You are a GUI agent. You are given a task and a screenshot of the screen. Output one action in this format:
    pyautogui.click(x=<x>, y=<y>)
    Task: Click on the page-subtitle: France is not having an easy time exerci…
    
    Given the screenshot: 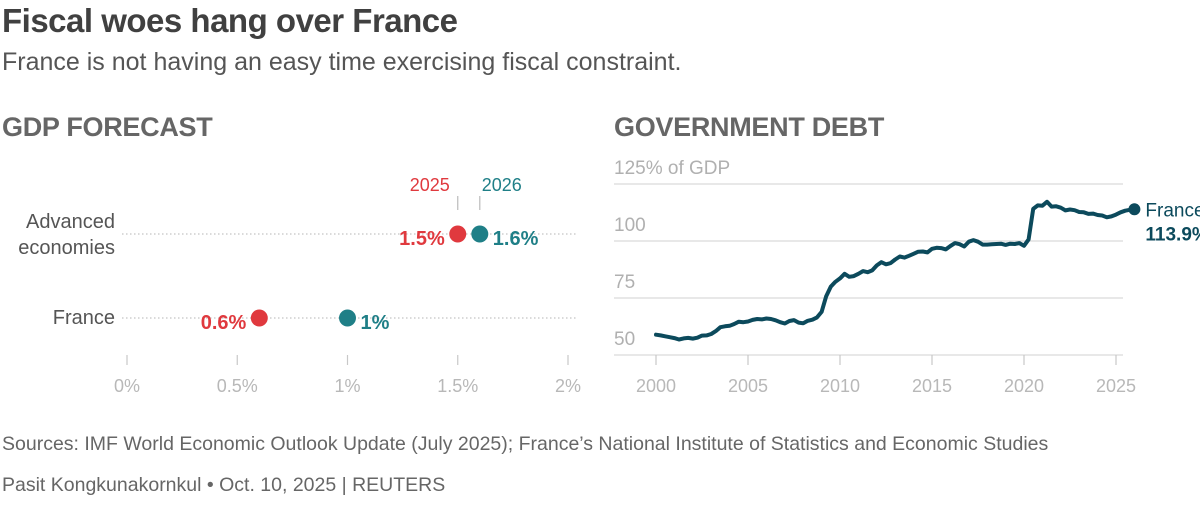 What is the action you would take?
    pyautogui.click(x=342, y=62)
    